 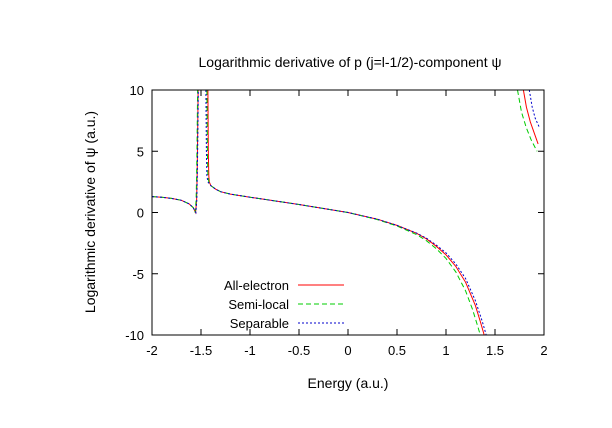 What do you see at coordinates (397, 350) in the screenshot?
I see `x-tick-label: 0.5` at bounding box center [397, 350].